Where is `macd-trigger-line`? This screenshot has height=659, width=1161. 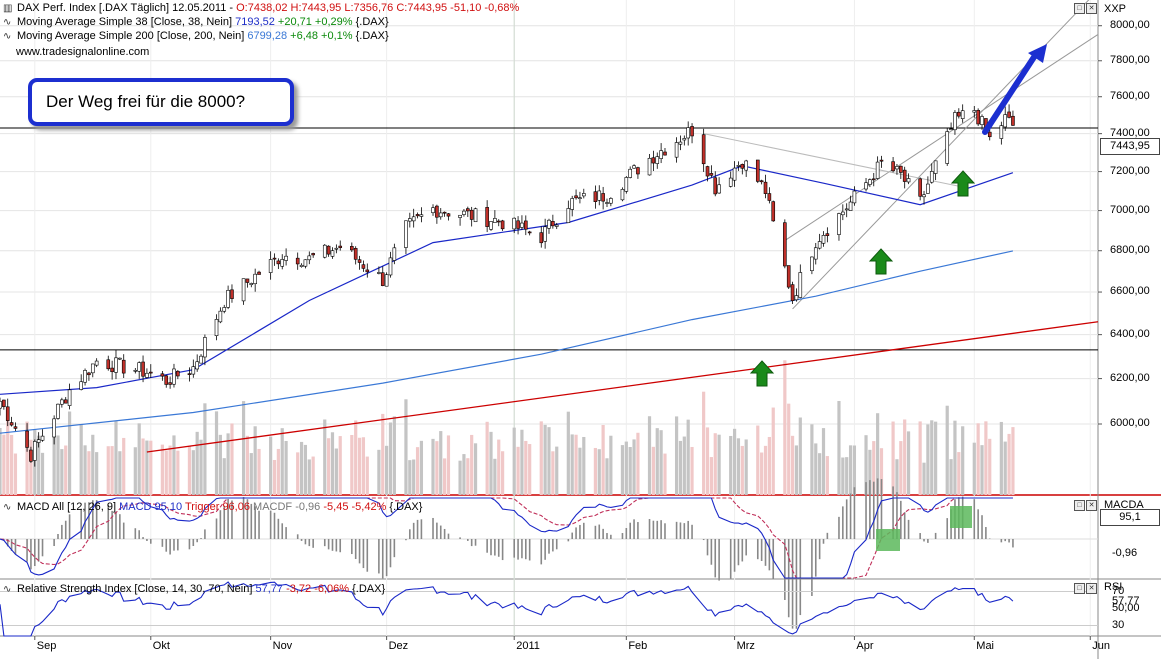 macd-trigger-line is located at coordinates (506, 538).